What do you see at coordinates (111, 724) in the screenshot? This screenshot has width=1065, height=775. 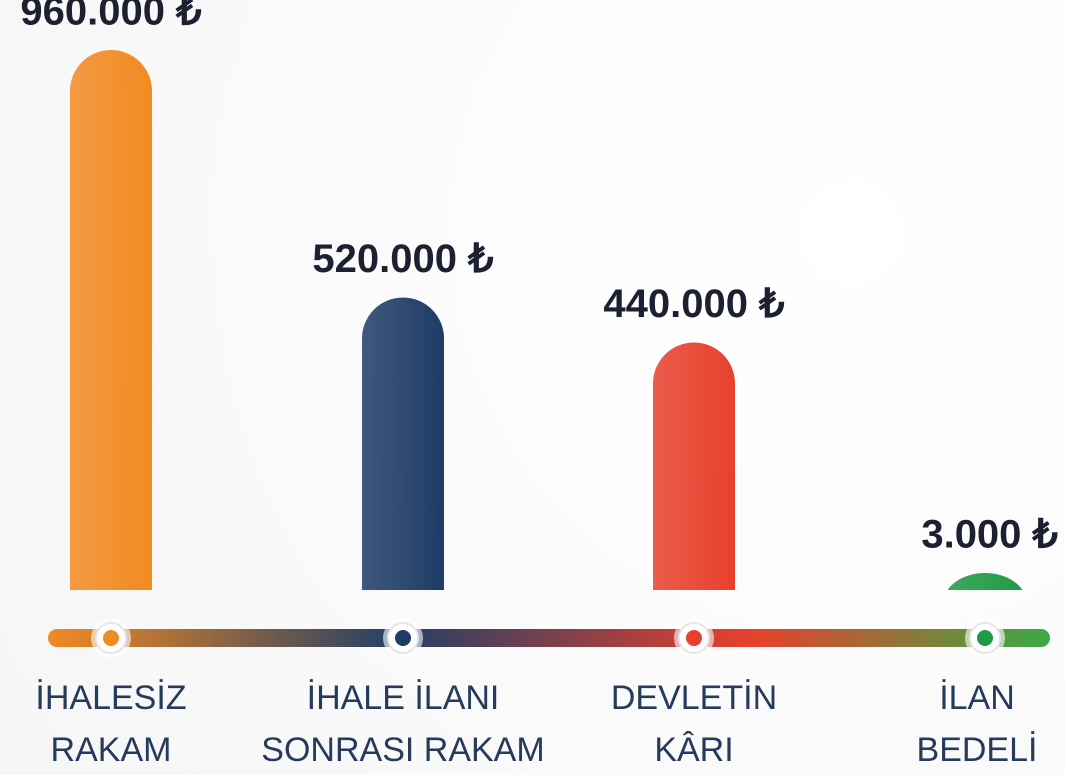 I see `category-label: İHALESİZ RAKAM` at bounding box center [111, 724].